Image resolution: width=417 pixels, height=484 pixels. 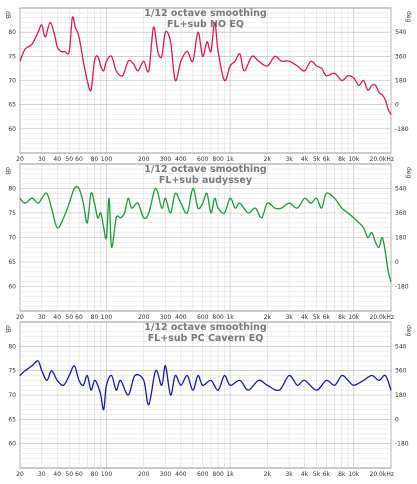 What do you see at coordinates (12, 419) in the screenshot?
I see `y-tick-label: 65` at bounding box center [12, 419].